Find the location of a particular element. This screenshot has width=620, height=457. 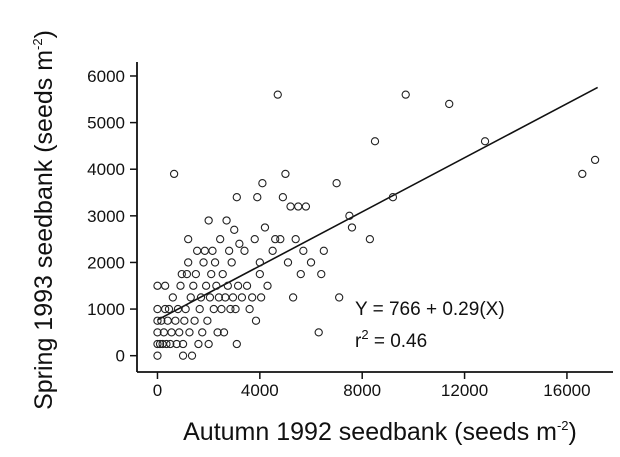

x-tick-label: 8000 is located at coordinates (362, 390).